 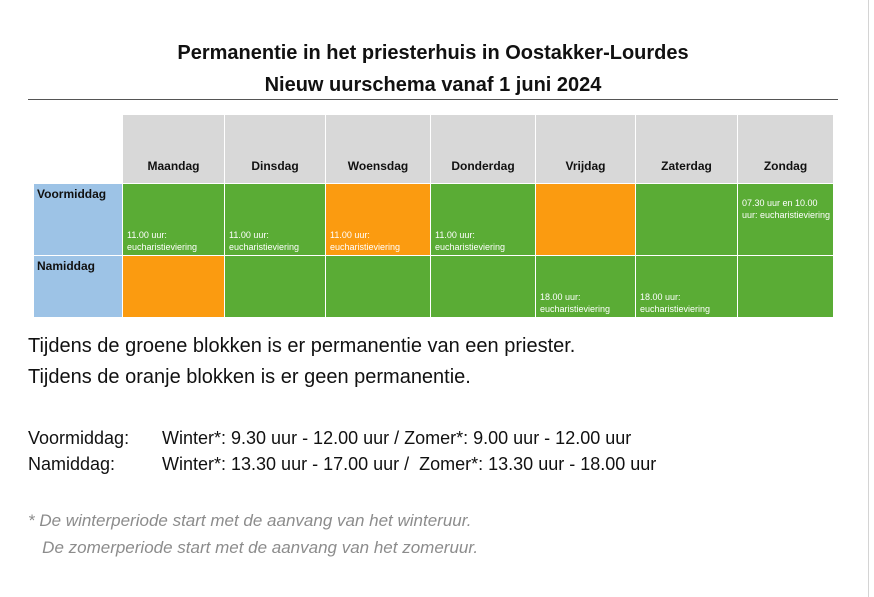 What do you see at coordinates (78, 286) in the screenshot?
I see `row-header: Namiddag` at bounding box center [78, 286].